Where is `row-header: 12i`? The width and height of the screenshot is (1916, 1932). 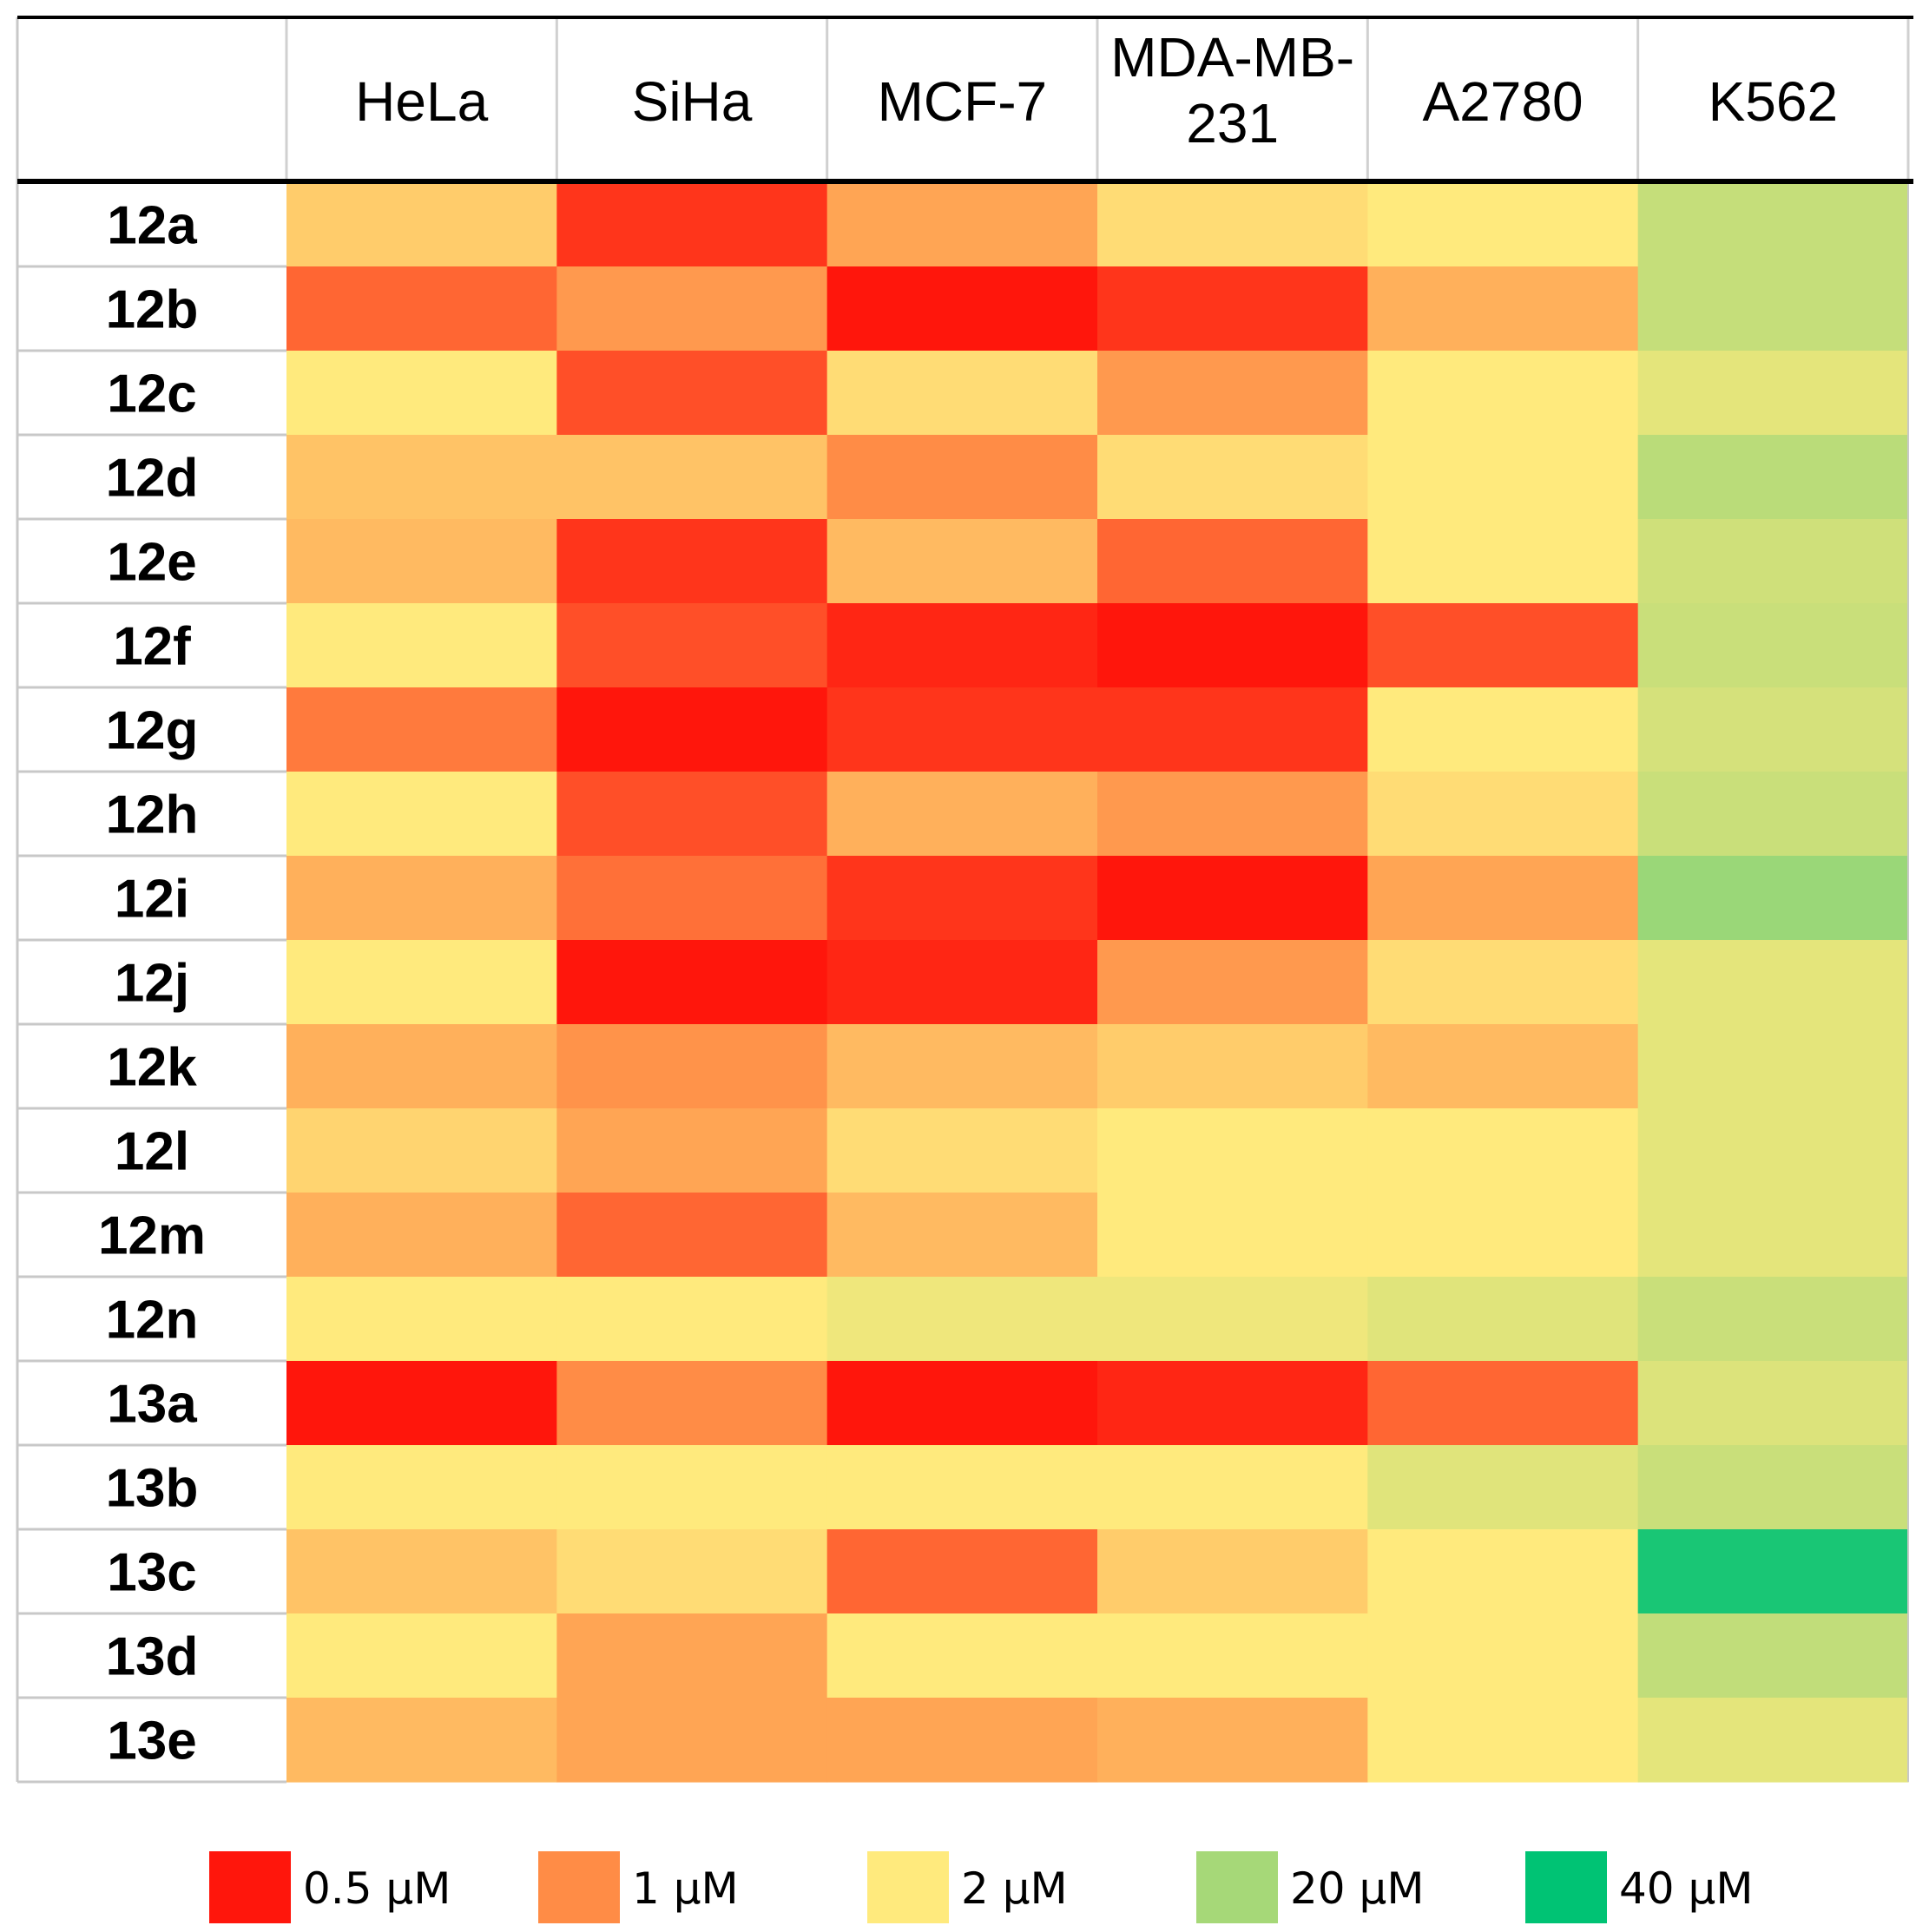 row-header: 12i is located at coordinates (152, 900).